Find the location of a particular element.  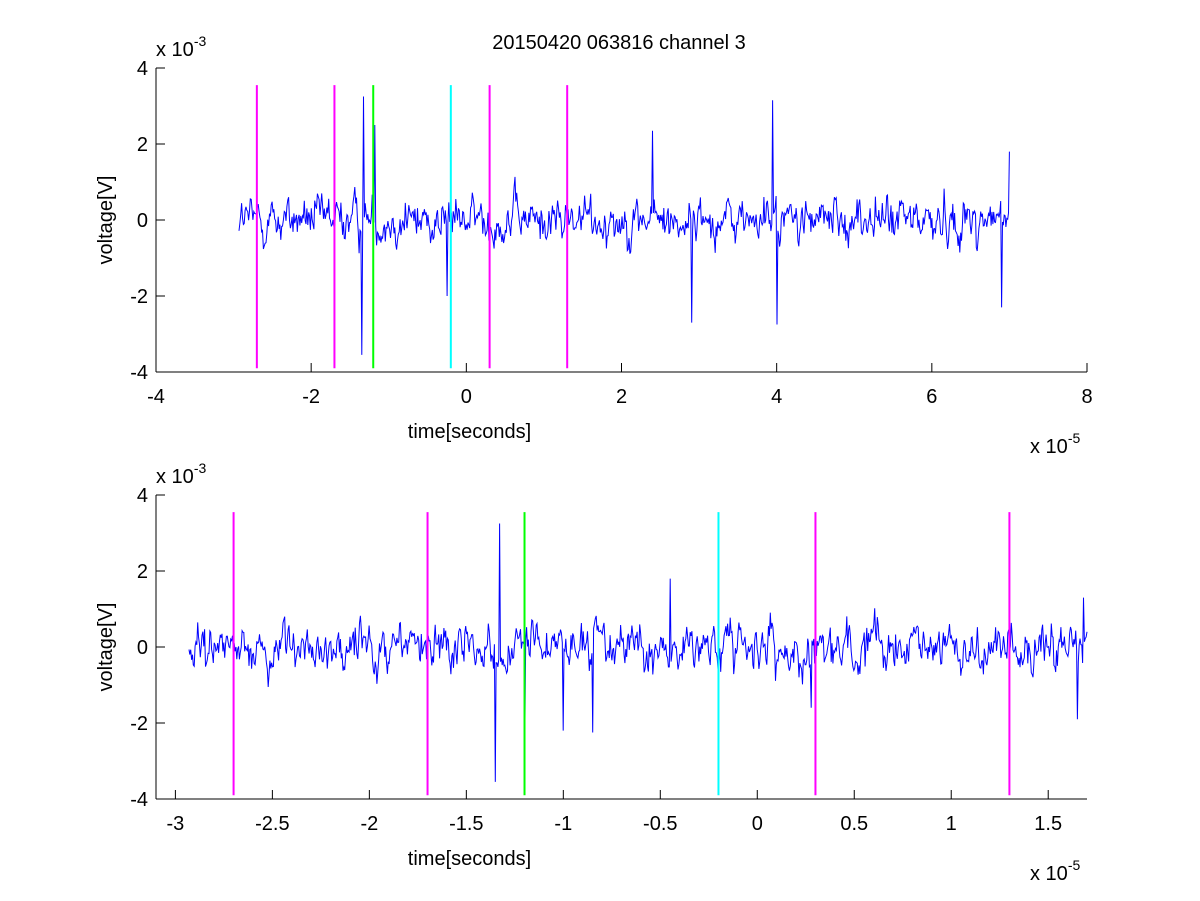

x-tick-label: 0.5 is located at coordinates (854, 824).